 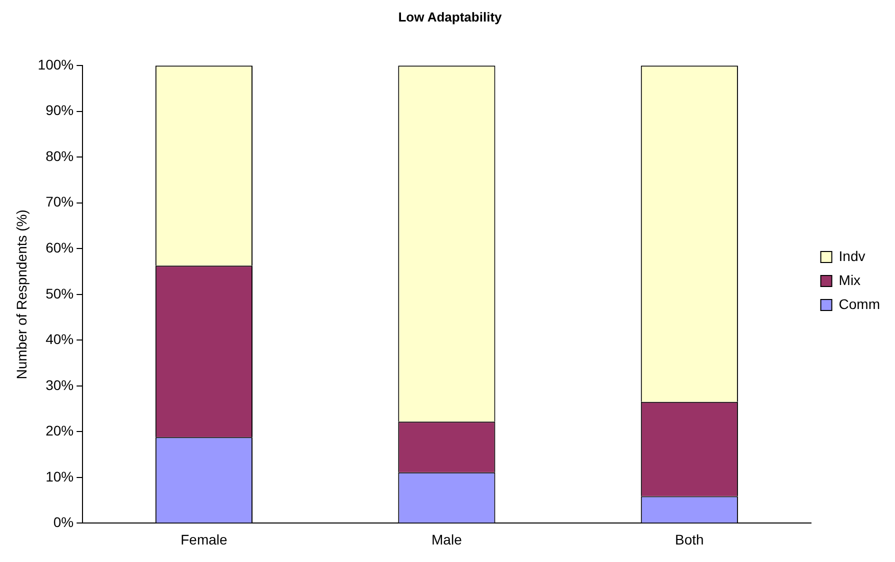 I want to click on x-tick-label: Female, so click(x=204, y=539).